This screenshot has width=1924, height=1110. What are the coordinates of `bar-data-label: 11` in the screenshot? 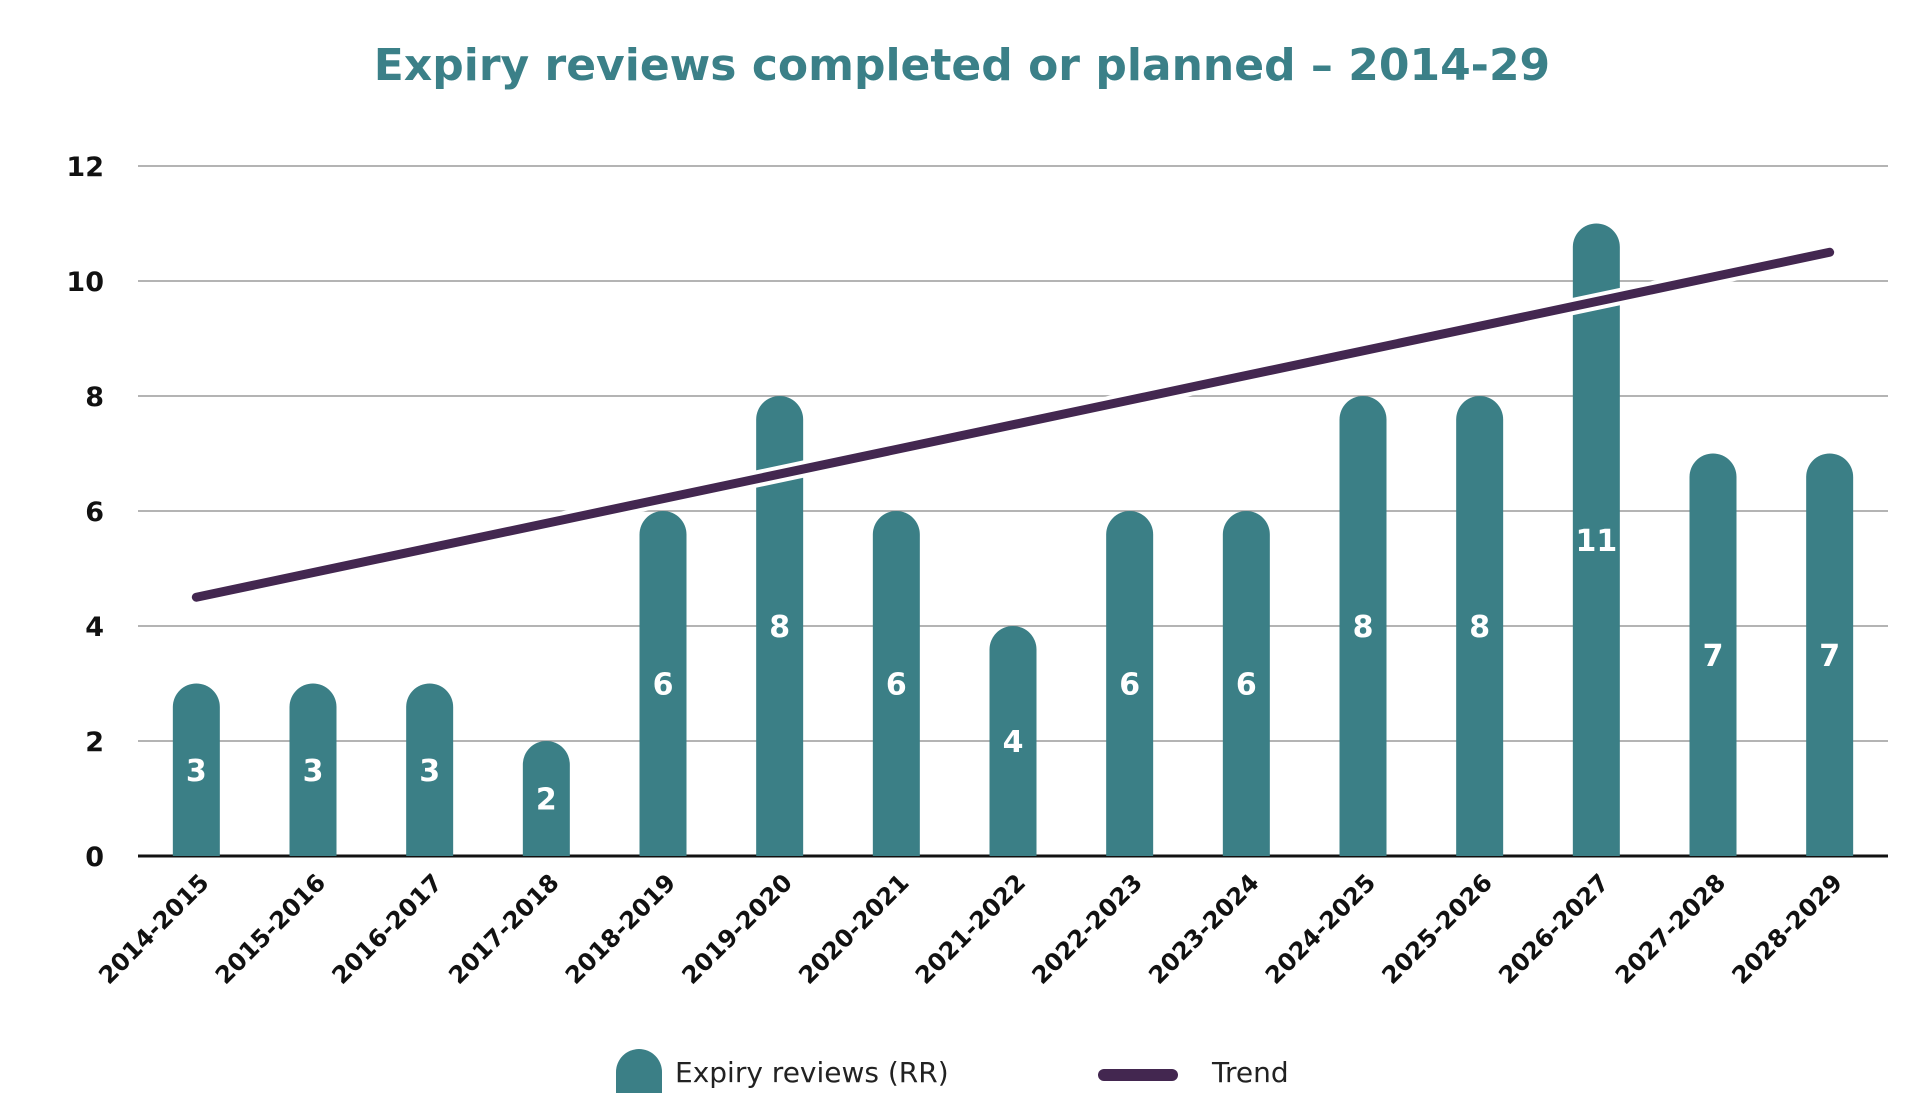 It's located at (1596, 541).